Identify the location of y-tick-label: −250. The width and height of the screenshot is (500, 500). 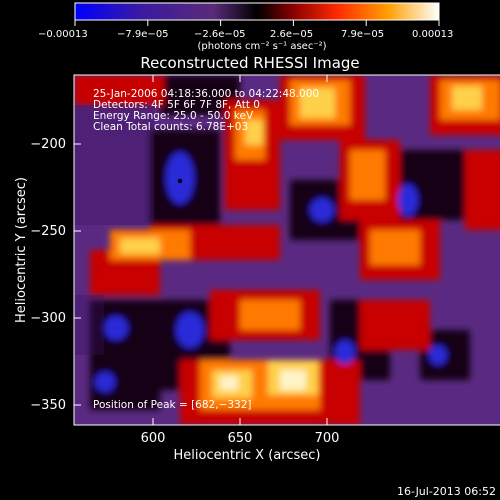
(48, 231).